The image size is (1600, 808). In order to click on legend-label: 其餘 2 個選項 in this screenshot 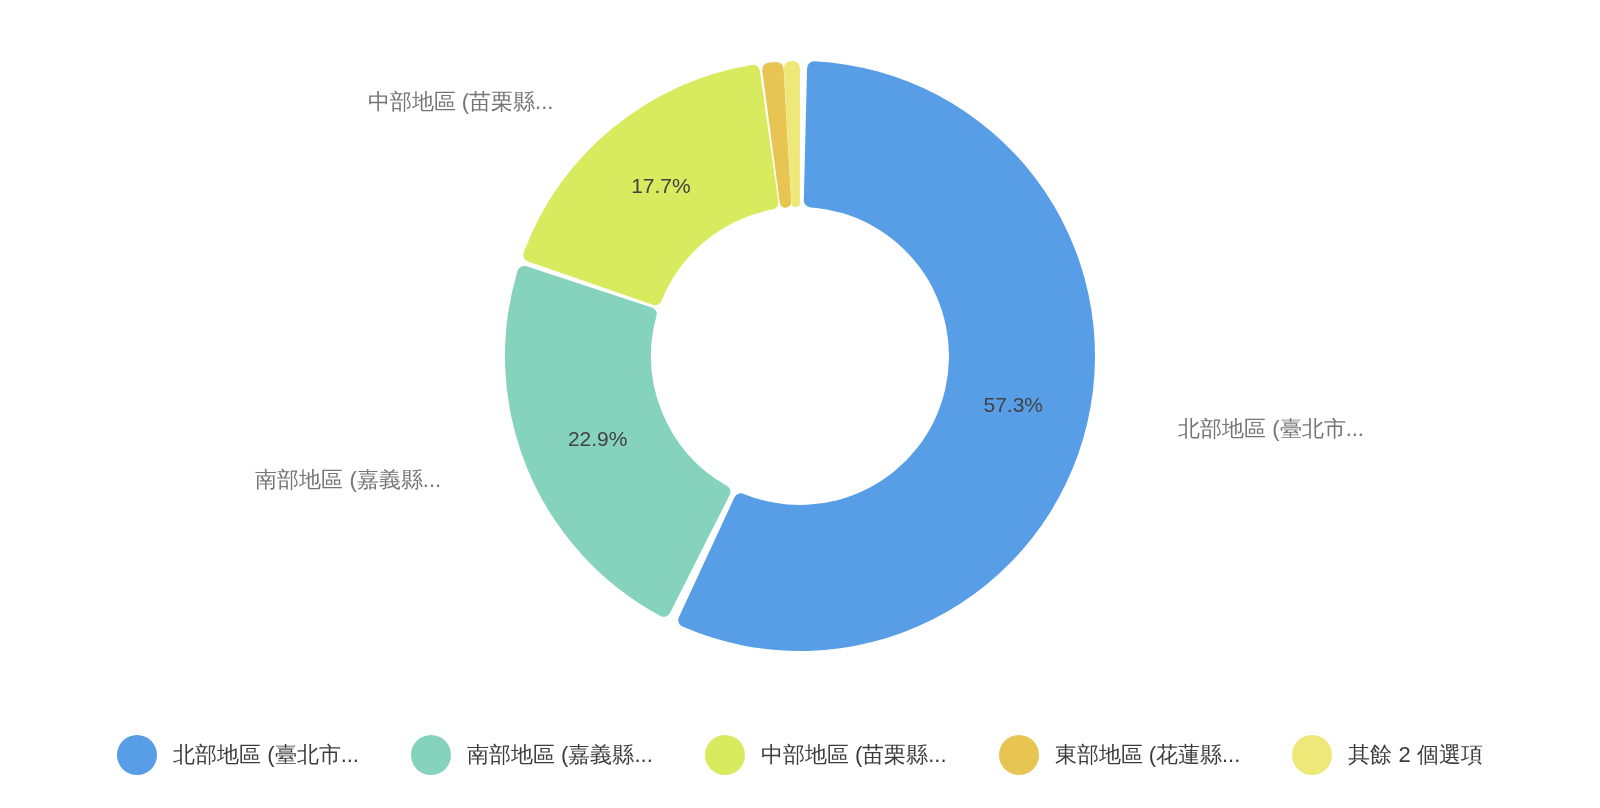, I will do `click(1415, 755)`.